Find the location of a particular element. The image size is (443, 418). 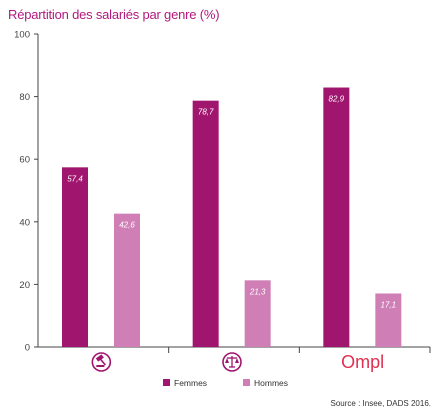

y-tick-label: 0 is located at coordinates (27, 348).